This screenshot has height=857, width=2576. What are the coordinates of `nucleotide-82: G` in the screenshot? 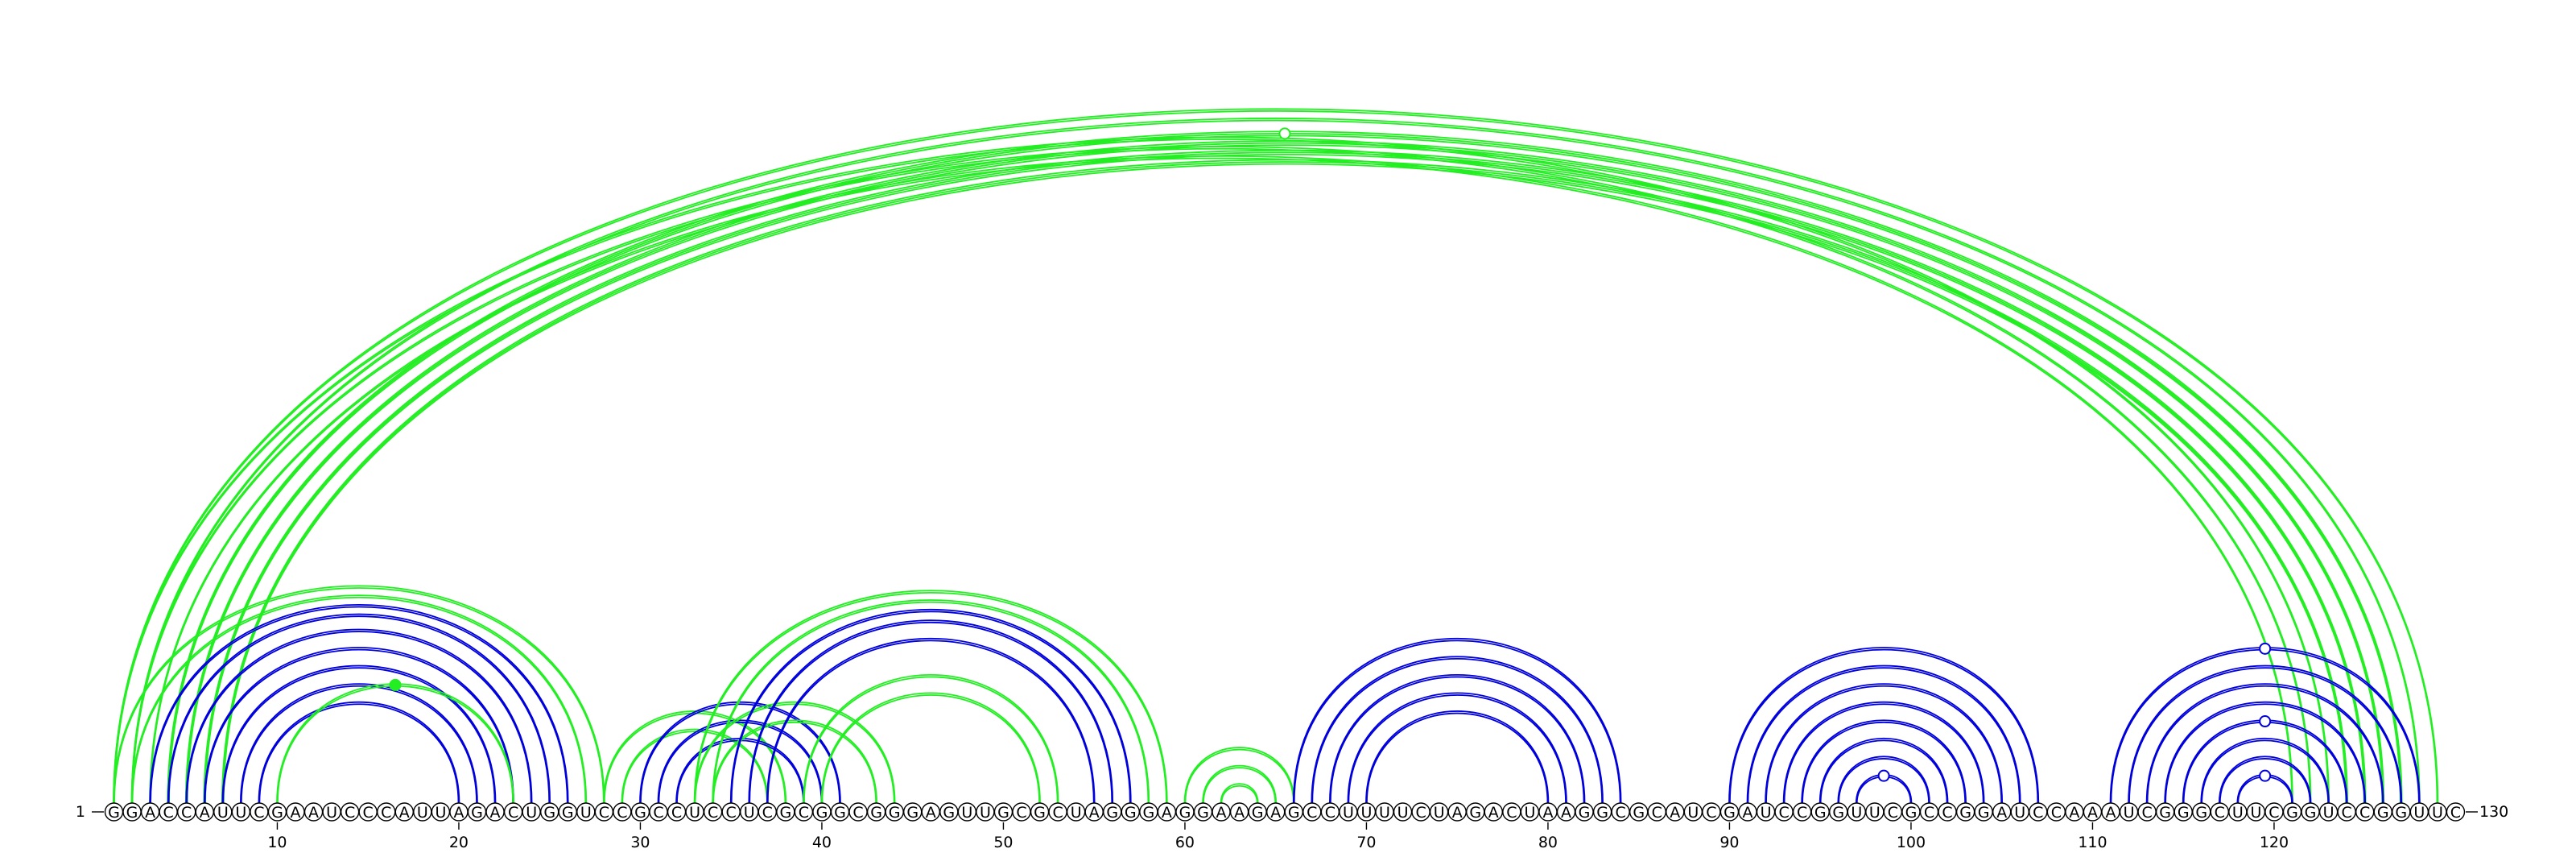 It's located at (1584, 812).